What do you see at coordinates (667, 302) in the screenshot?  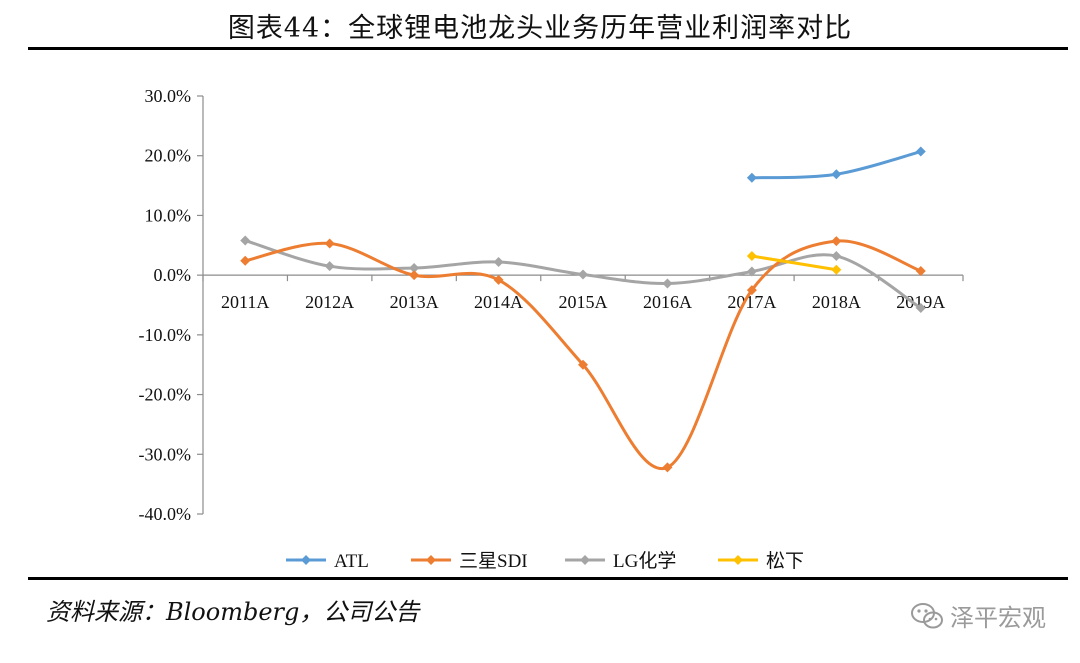 I see `x-tick-label: 2016A` at bounding box center [667, 302].